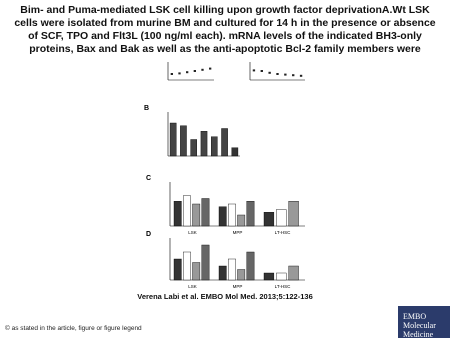 The height and width of the screenshot is (339, 450). I want to click on logo-line: Molecular Medicine, so click(419, 330).